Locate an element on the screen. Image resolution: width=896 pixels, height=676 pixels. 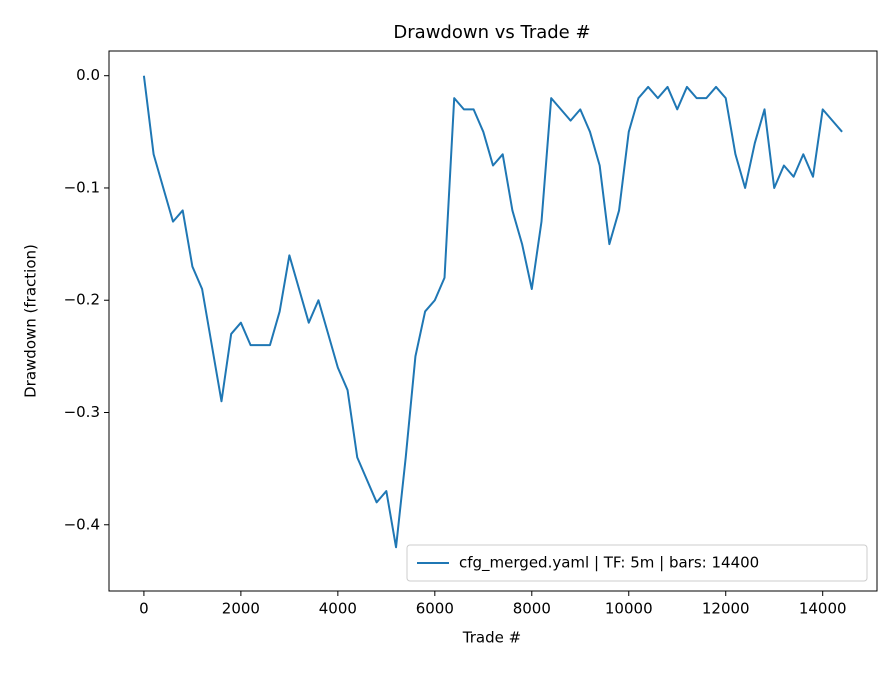
x-tick-label: 12000 is located at coordinates (726, 609).